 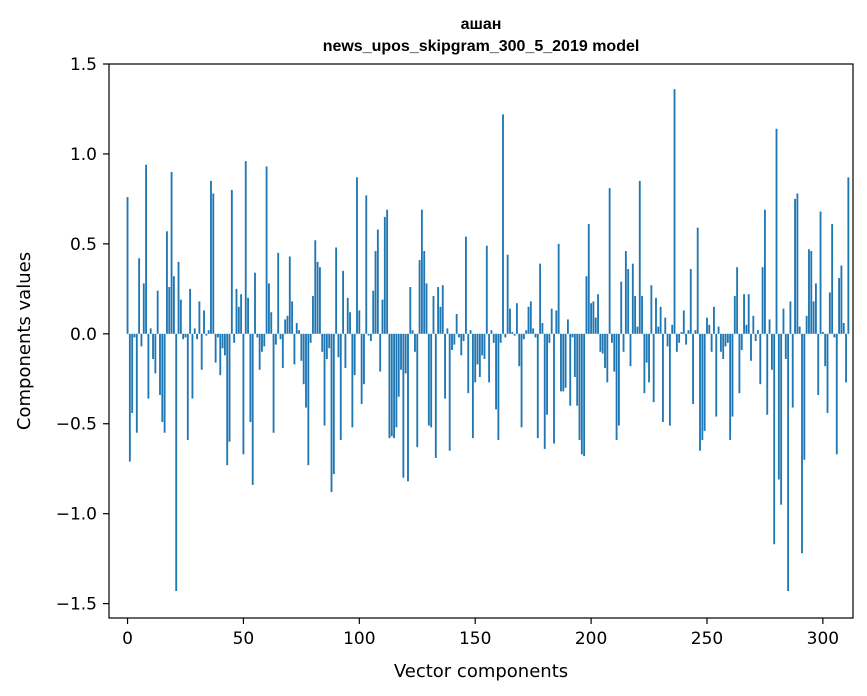 I want to click on x-tick-label: 250, so click(x=707, y=639).